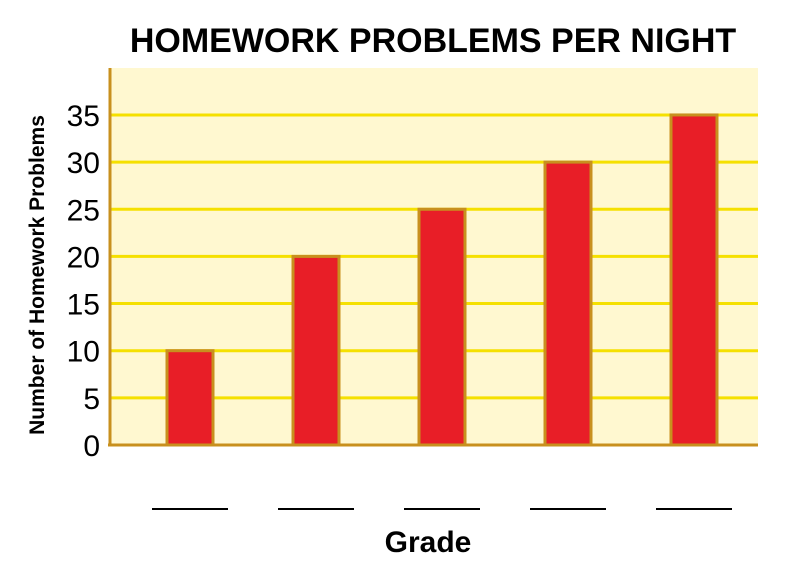 This screenshot has height=583, width=800. Describe the element at coordinates (37, 275) in the screenshot. I see `y-axis-label: Number of Homework Problems` at that location.